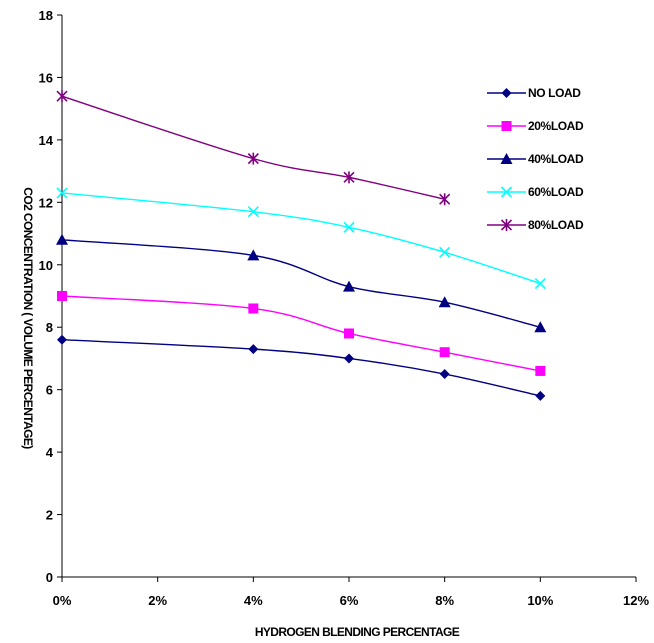 The width and height of the screenshot is (654, 643). I want to click on x-tick-label: 10%, so click(540, 600).